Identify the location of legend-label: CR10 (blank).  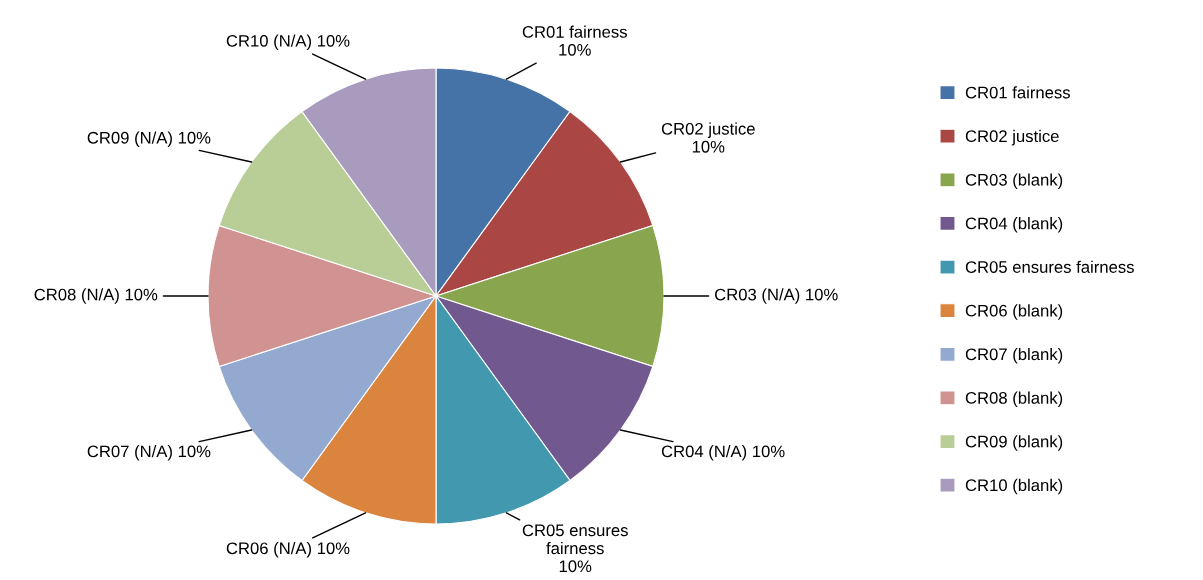
(1014, 486).